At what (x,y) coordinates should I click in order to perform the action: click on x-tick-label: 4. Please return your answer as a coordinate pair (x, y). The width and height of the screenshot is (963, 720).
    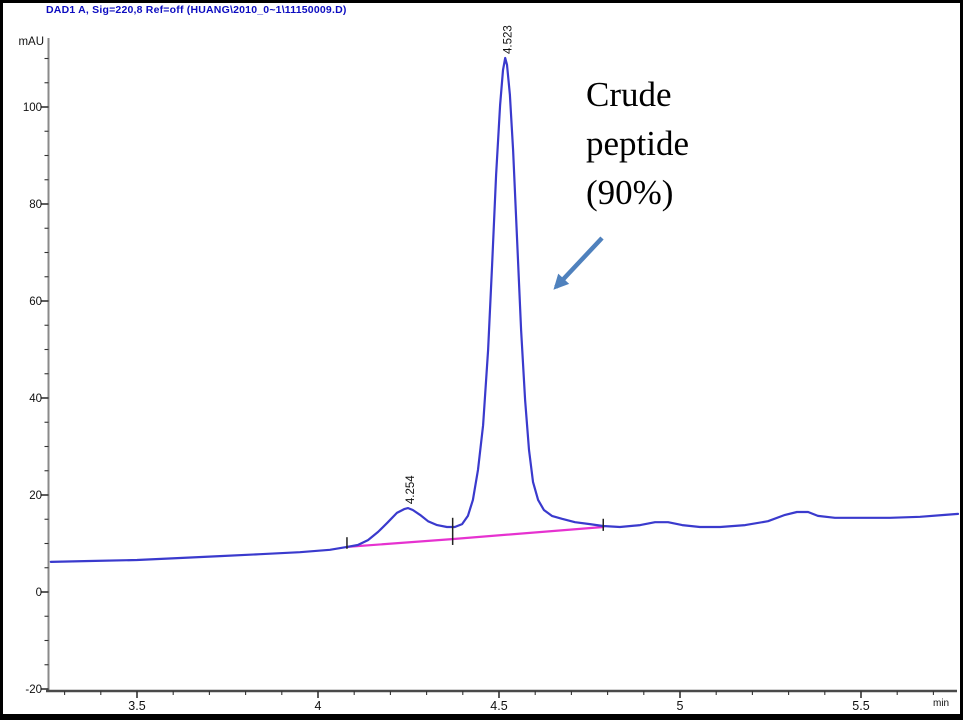
    Looking at the image, I should click on (318, 706).